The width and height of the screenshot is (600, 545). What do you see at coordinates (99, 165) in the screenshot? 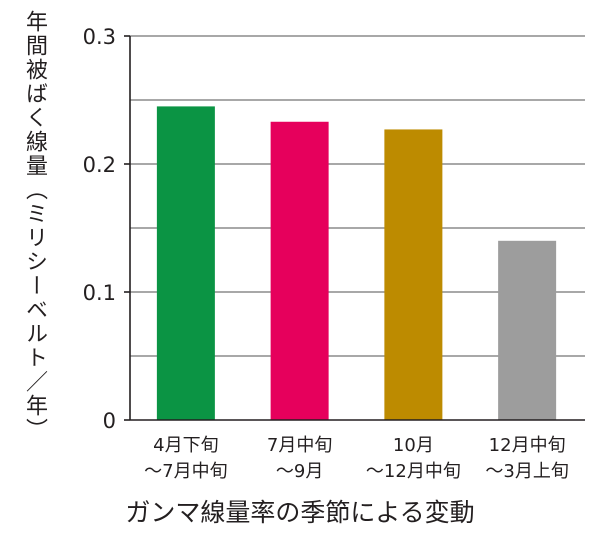
I see `y-tick-label: 0.2` at bounding box center [99, 165].